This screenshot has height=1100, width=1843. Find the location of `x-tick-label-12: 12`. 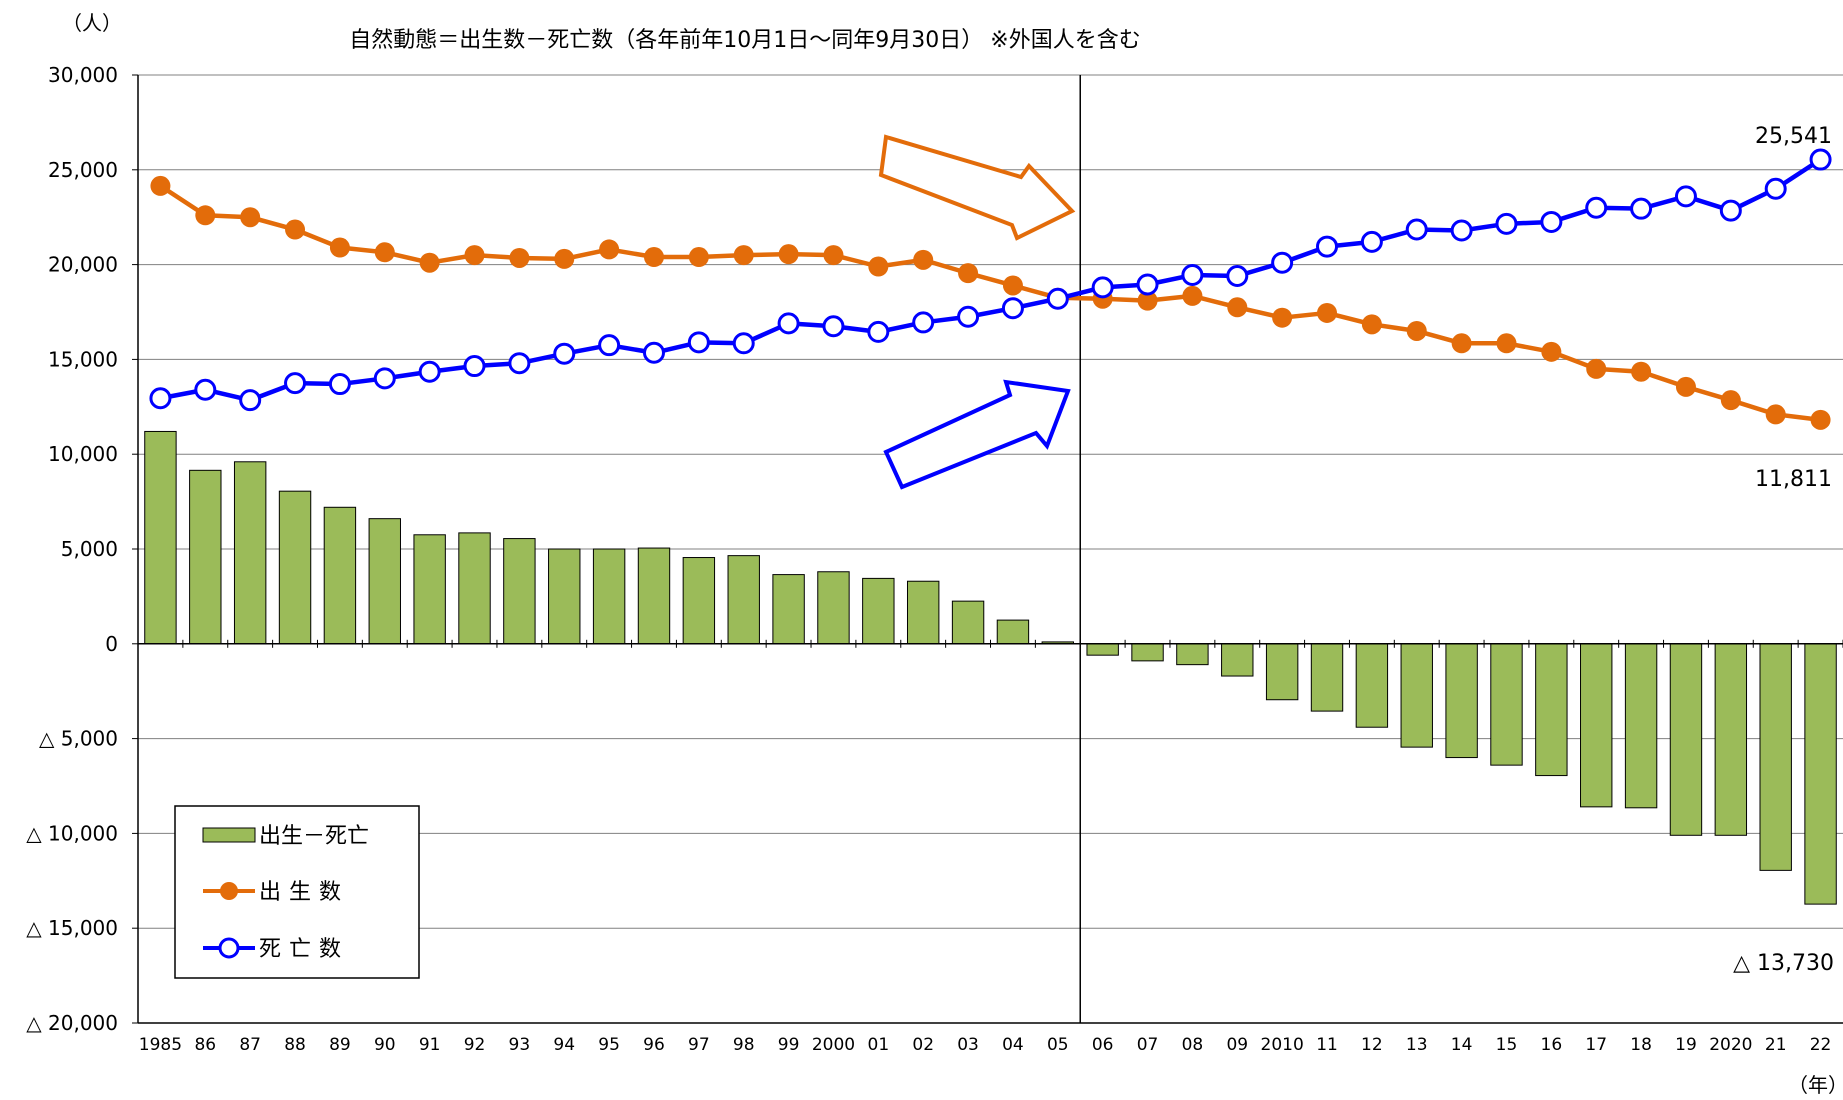

x-tick-label-12: 12 is located at coordinates (1372, 1045).